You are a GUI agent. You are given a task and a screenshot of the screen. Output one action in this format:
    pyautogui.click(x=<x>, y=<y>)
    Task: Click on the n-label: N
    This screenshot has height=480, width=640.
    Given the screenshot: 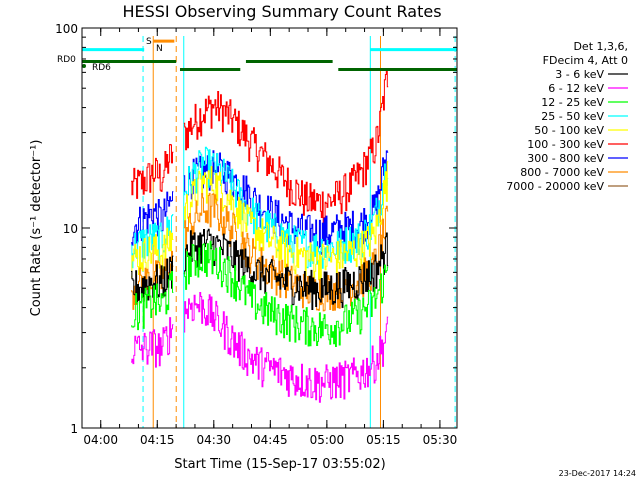 What is the action you would take?
    pyautogui.click(x=159, y=49)
    